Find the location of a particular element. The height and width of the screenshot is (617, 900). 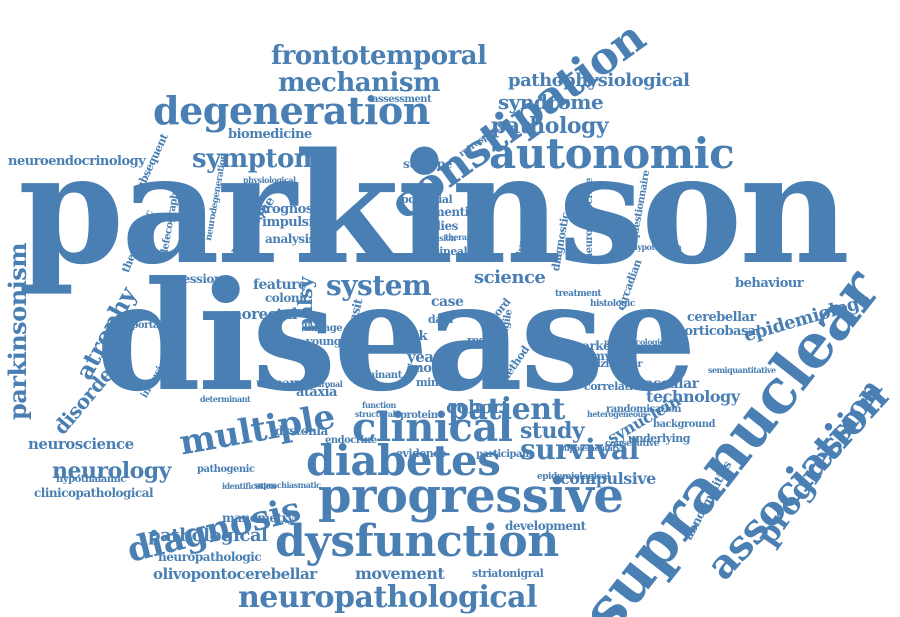

cloud-word: participant is located at coordinates (504, 454).